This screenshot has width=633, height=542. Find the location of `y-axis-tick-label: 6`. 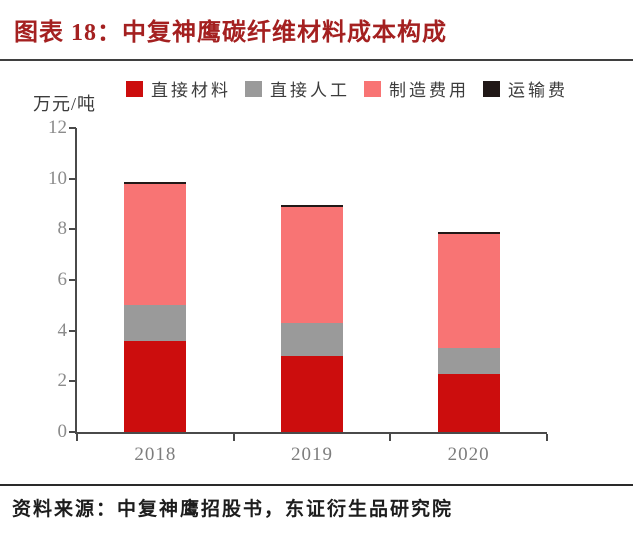

y-axis-tick-label: 6 is located at coordinates (62, 279).